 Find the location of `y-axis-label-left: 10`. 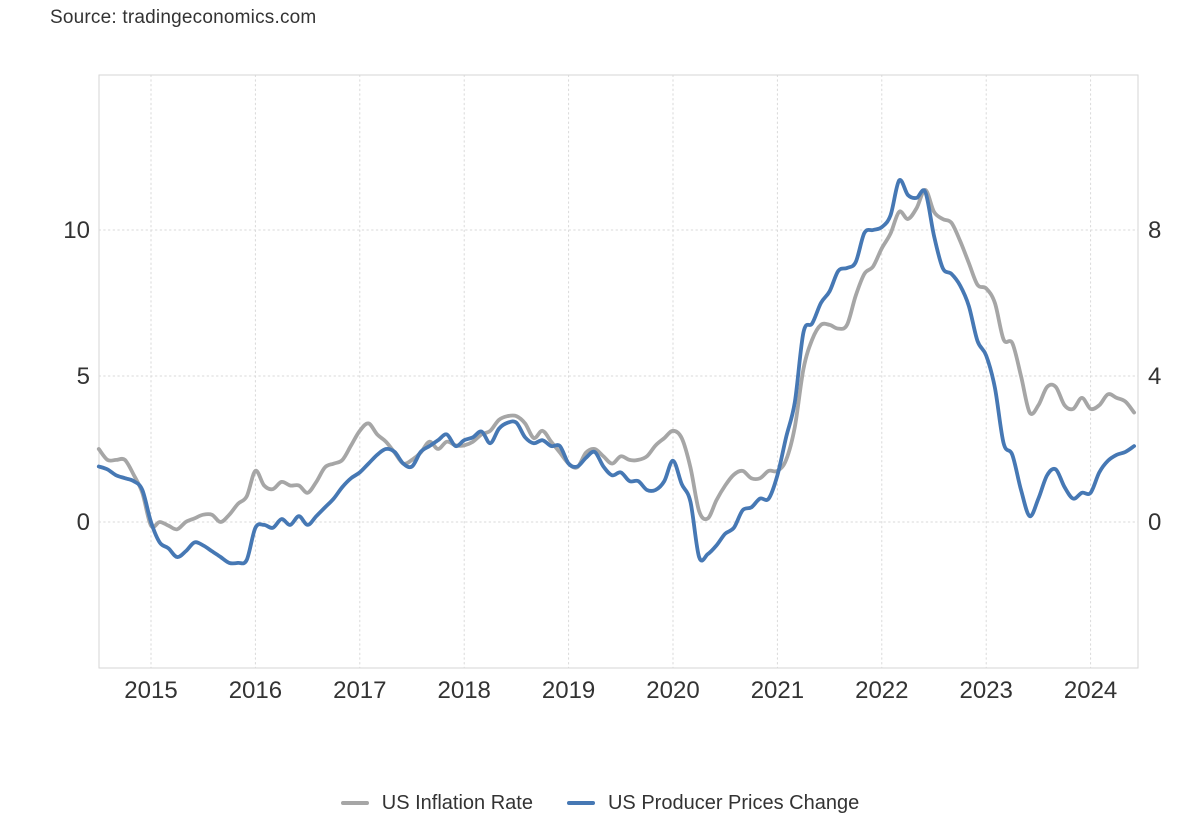

y-axis-label-left: 10 is located at coordinates (76, 230).